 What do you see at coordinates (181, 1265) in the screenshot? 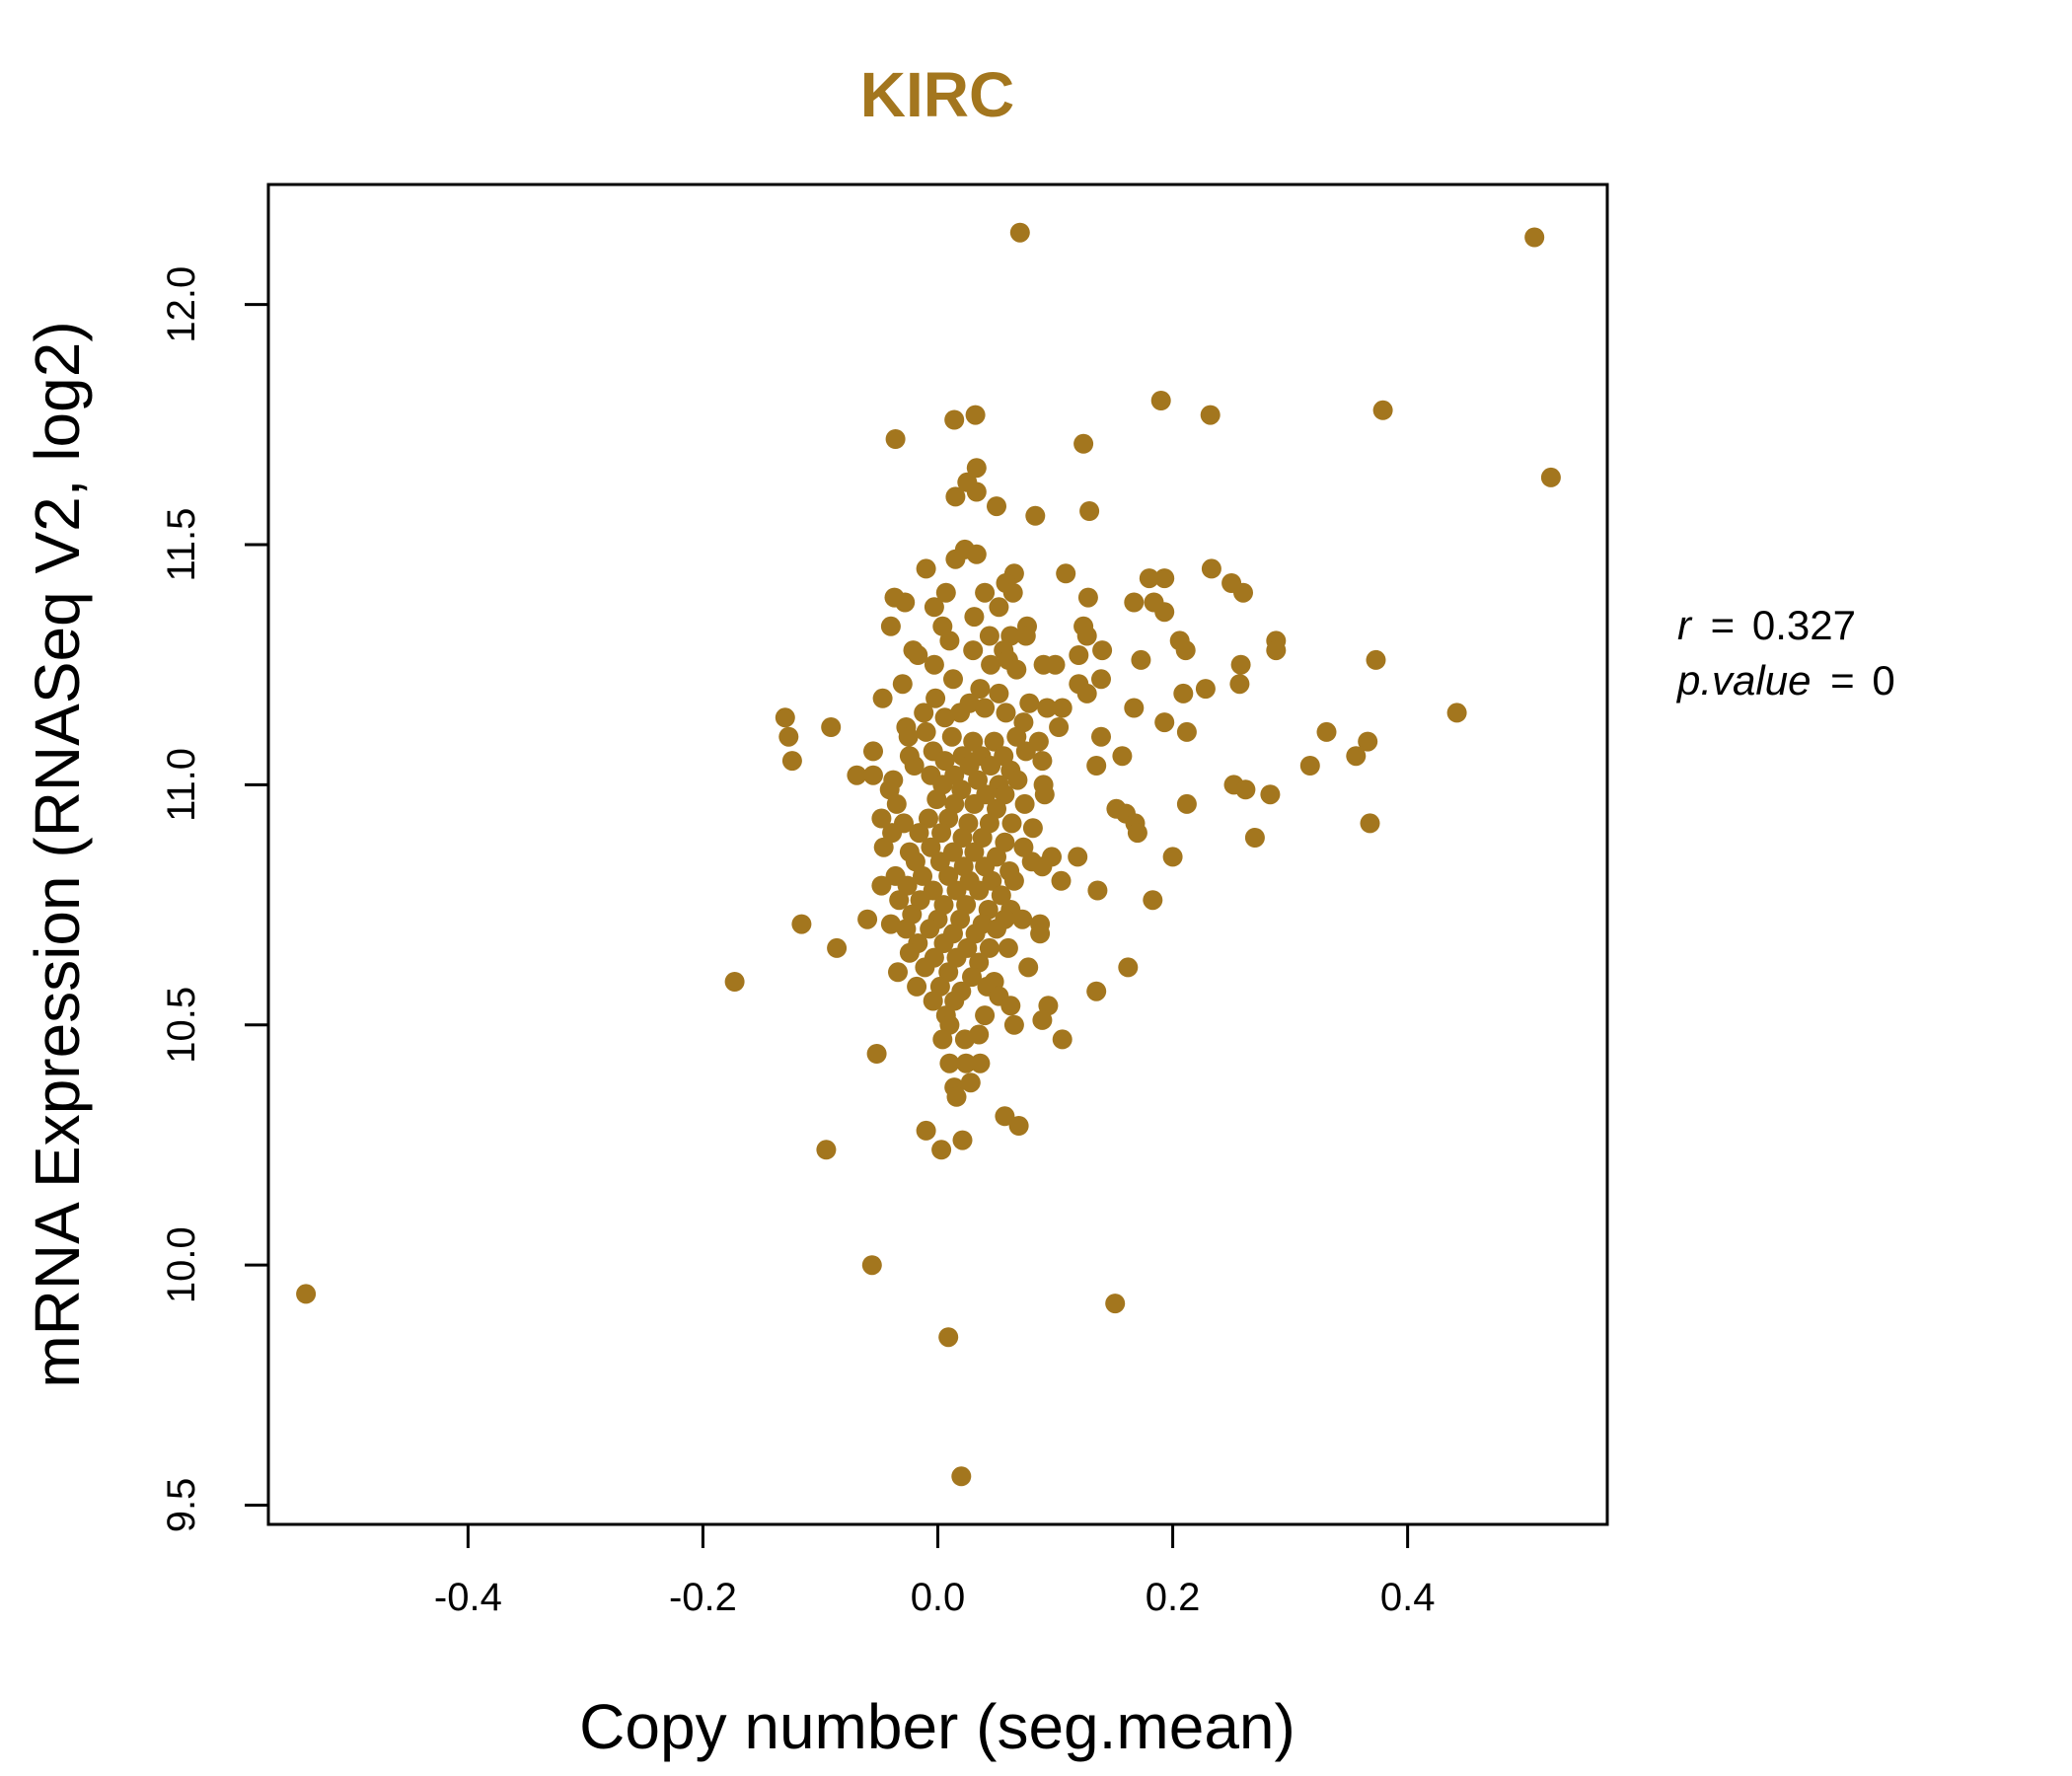
I see `y-tick-label: 10.0` at bounding box center [181, 1265].